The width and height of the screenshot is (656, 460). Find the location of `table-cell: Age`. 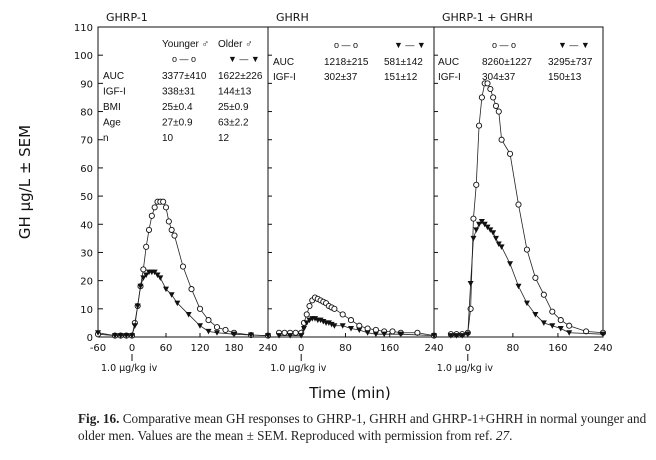

table-cell: Age is located at coordinates (112, 123).